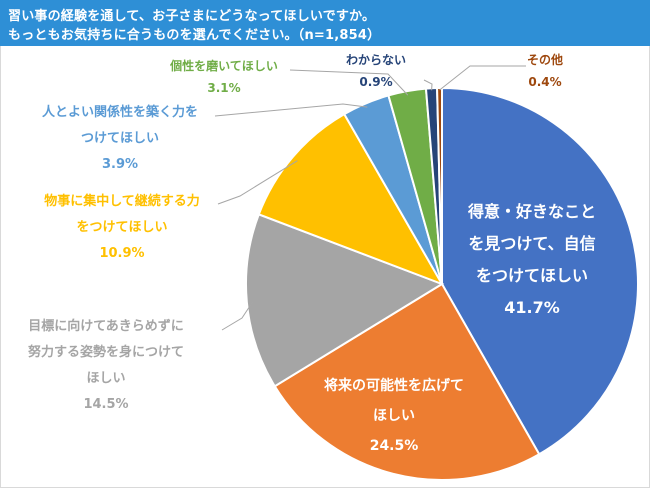  Describe the element at coordinates (375, 82) in the screenshot. I see `slice-value-label-7: 0.9%` at that location.